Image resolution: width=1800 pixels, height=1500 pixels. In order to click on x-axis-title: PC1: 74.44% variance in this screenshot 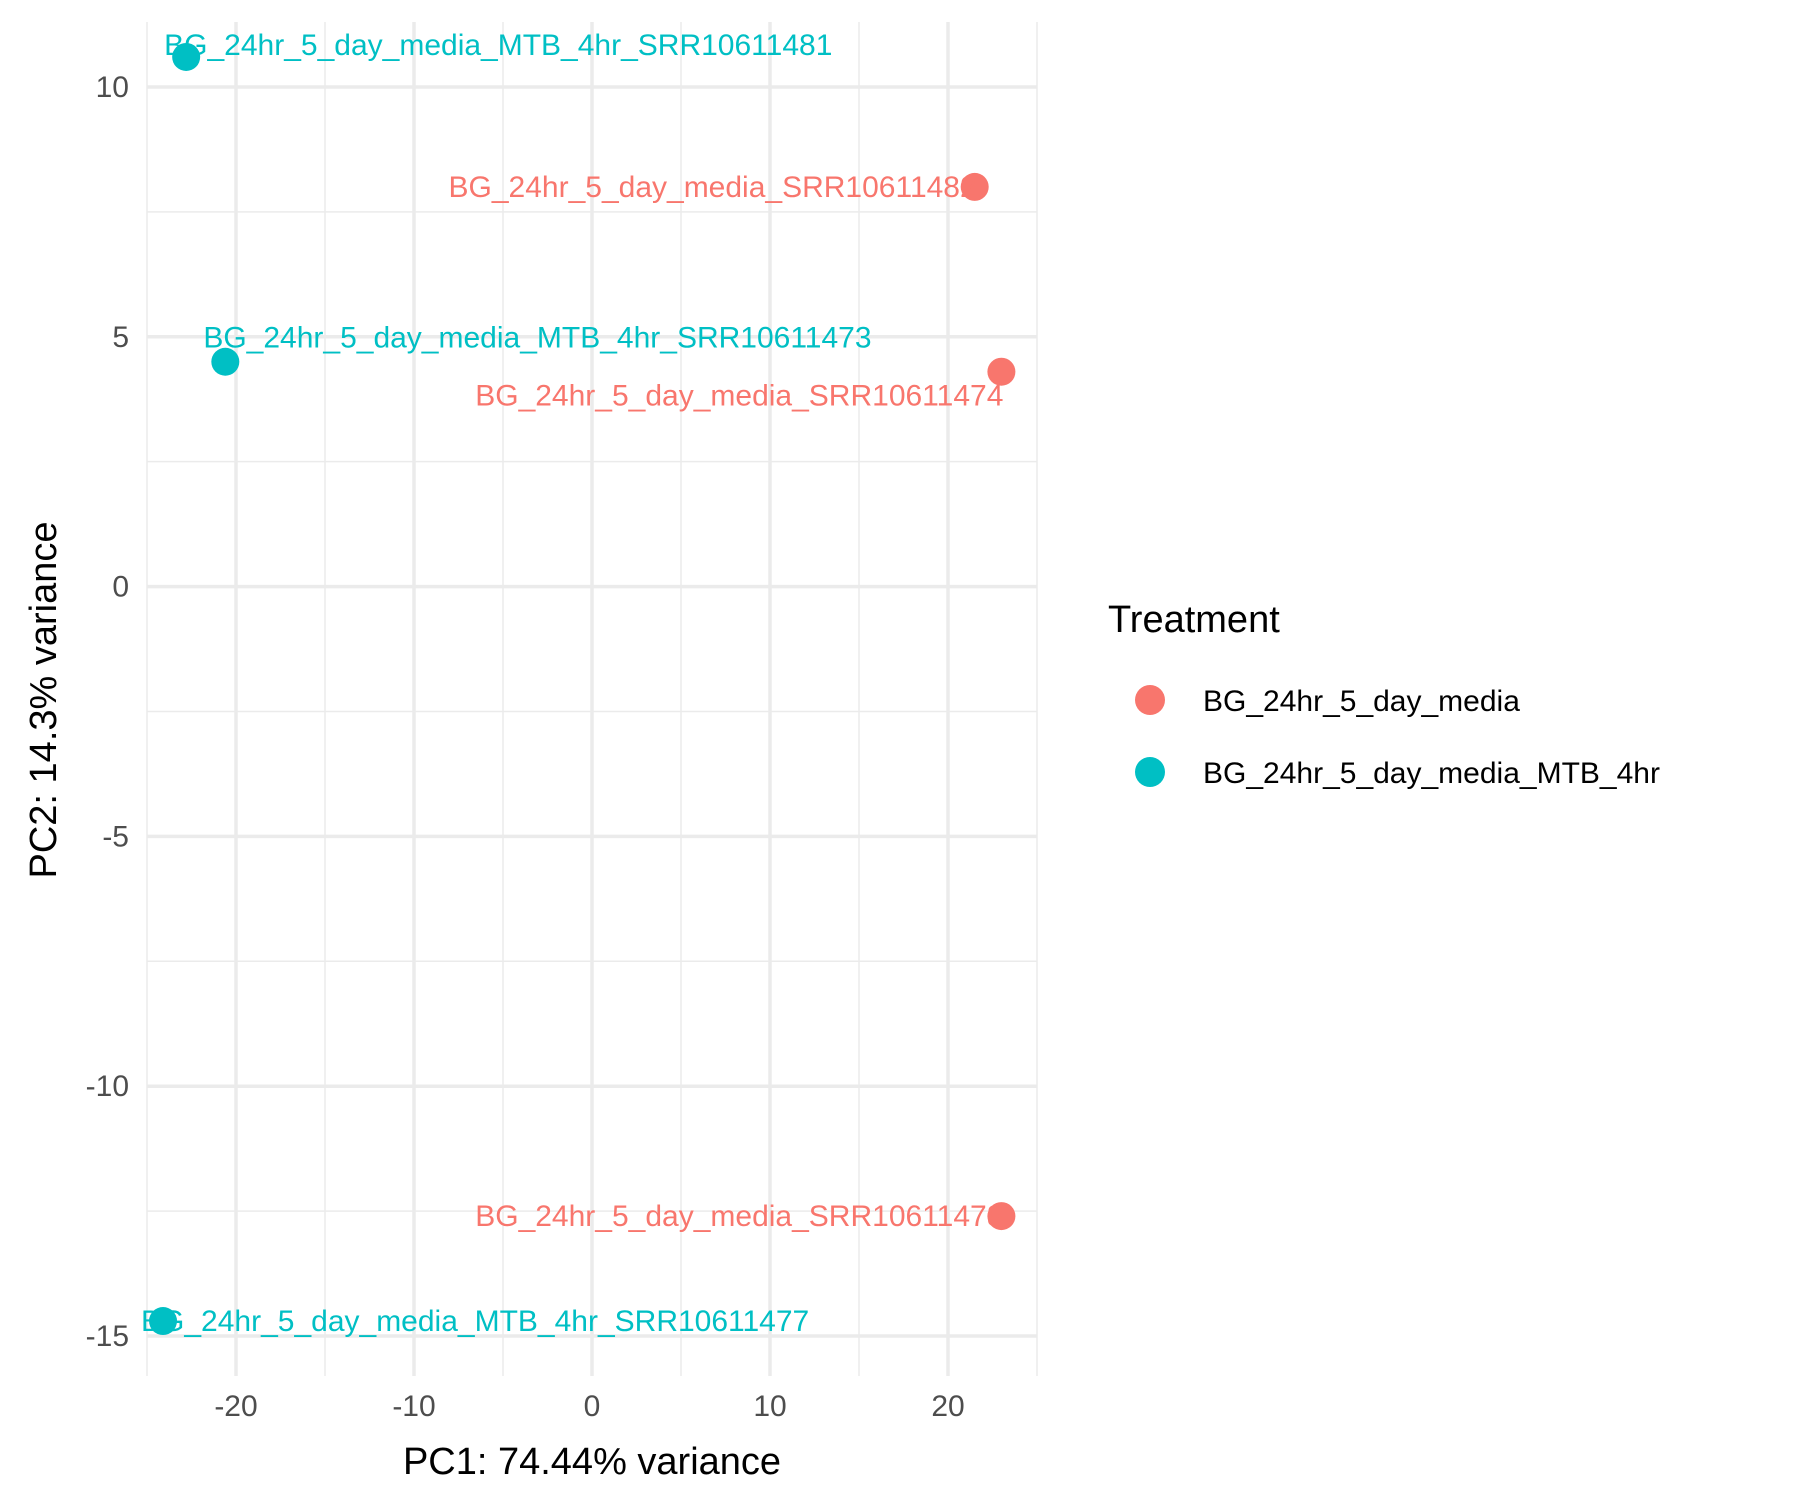, I will do `click(592, 1462)`.